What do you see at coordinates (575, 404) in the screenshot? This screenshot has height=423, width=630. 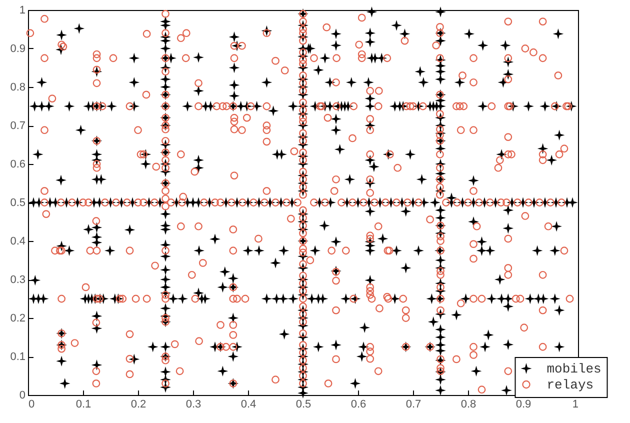 I see `x-tick-label: 1` at bounding box center [575, 404].